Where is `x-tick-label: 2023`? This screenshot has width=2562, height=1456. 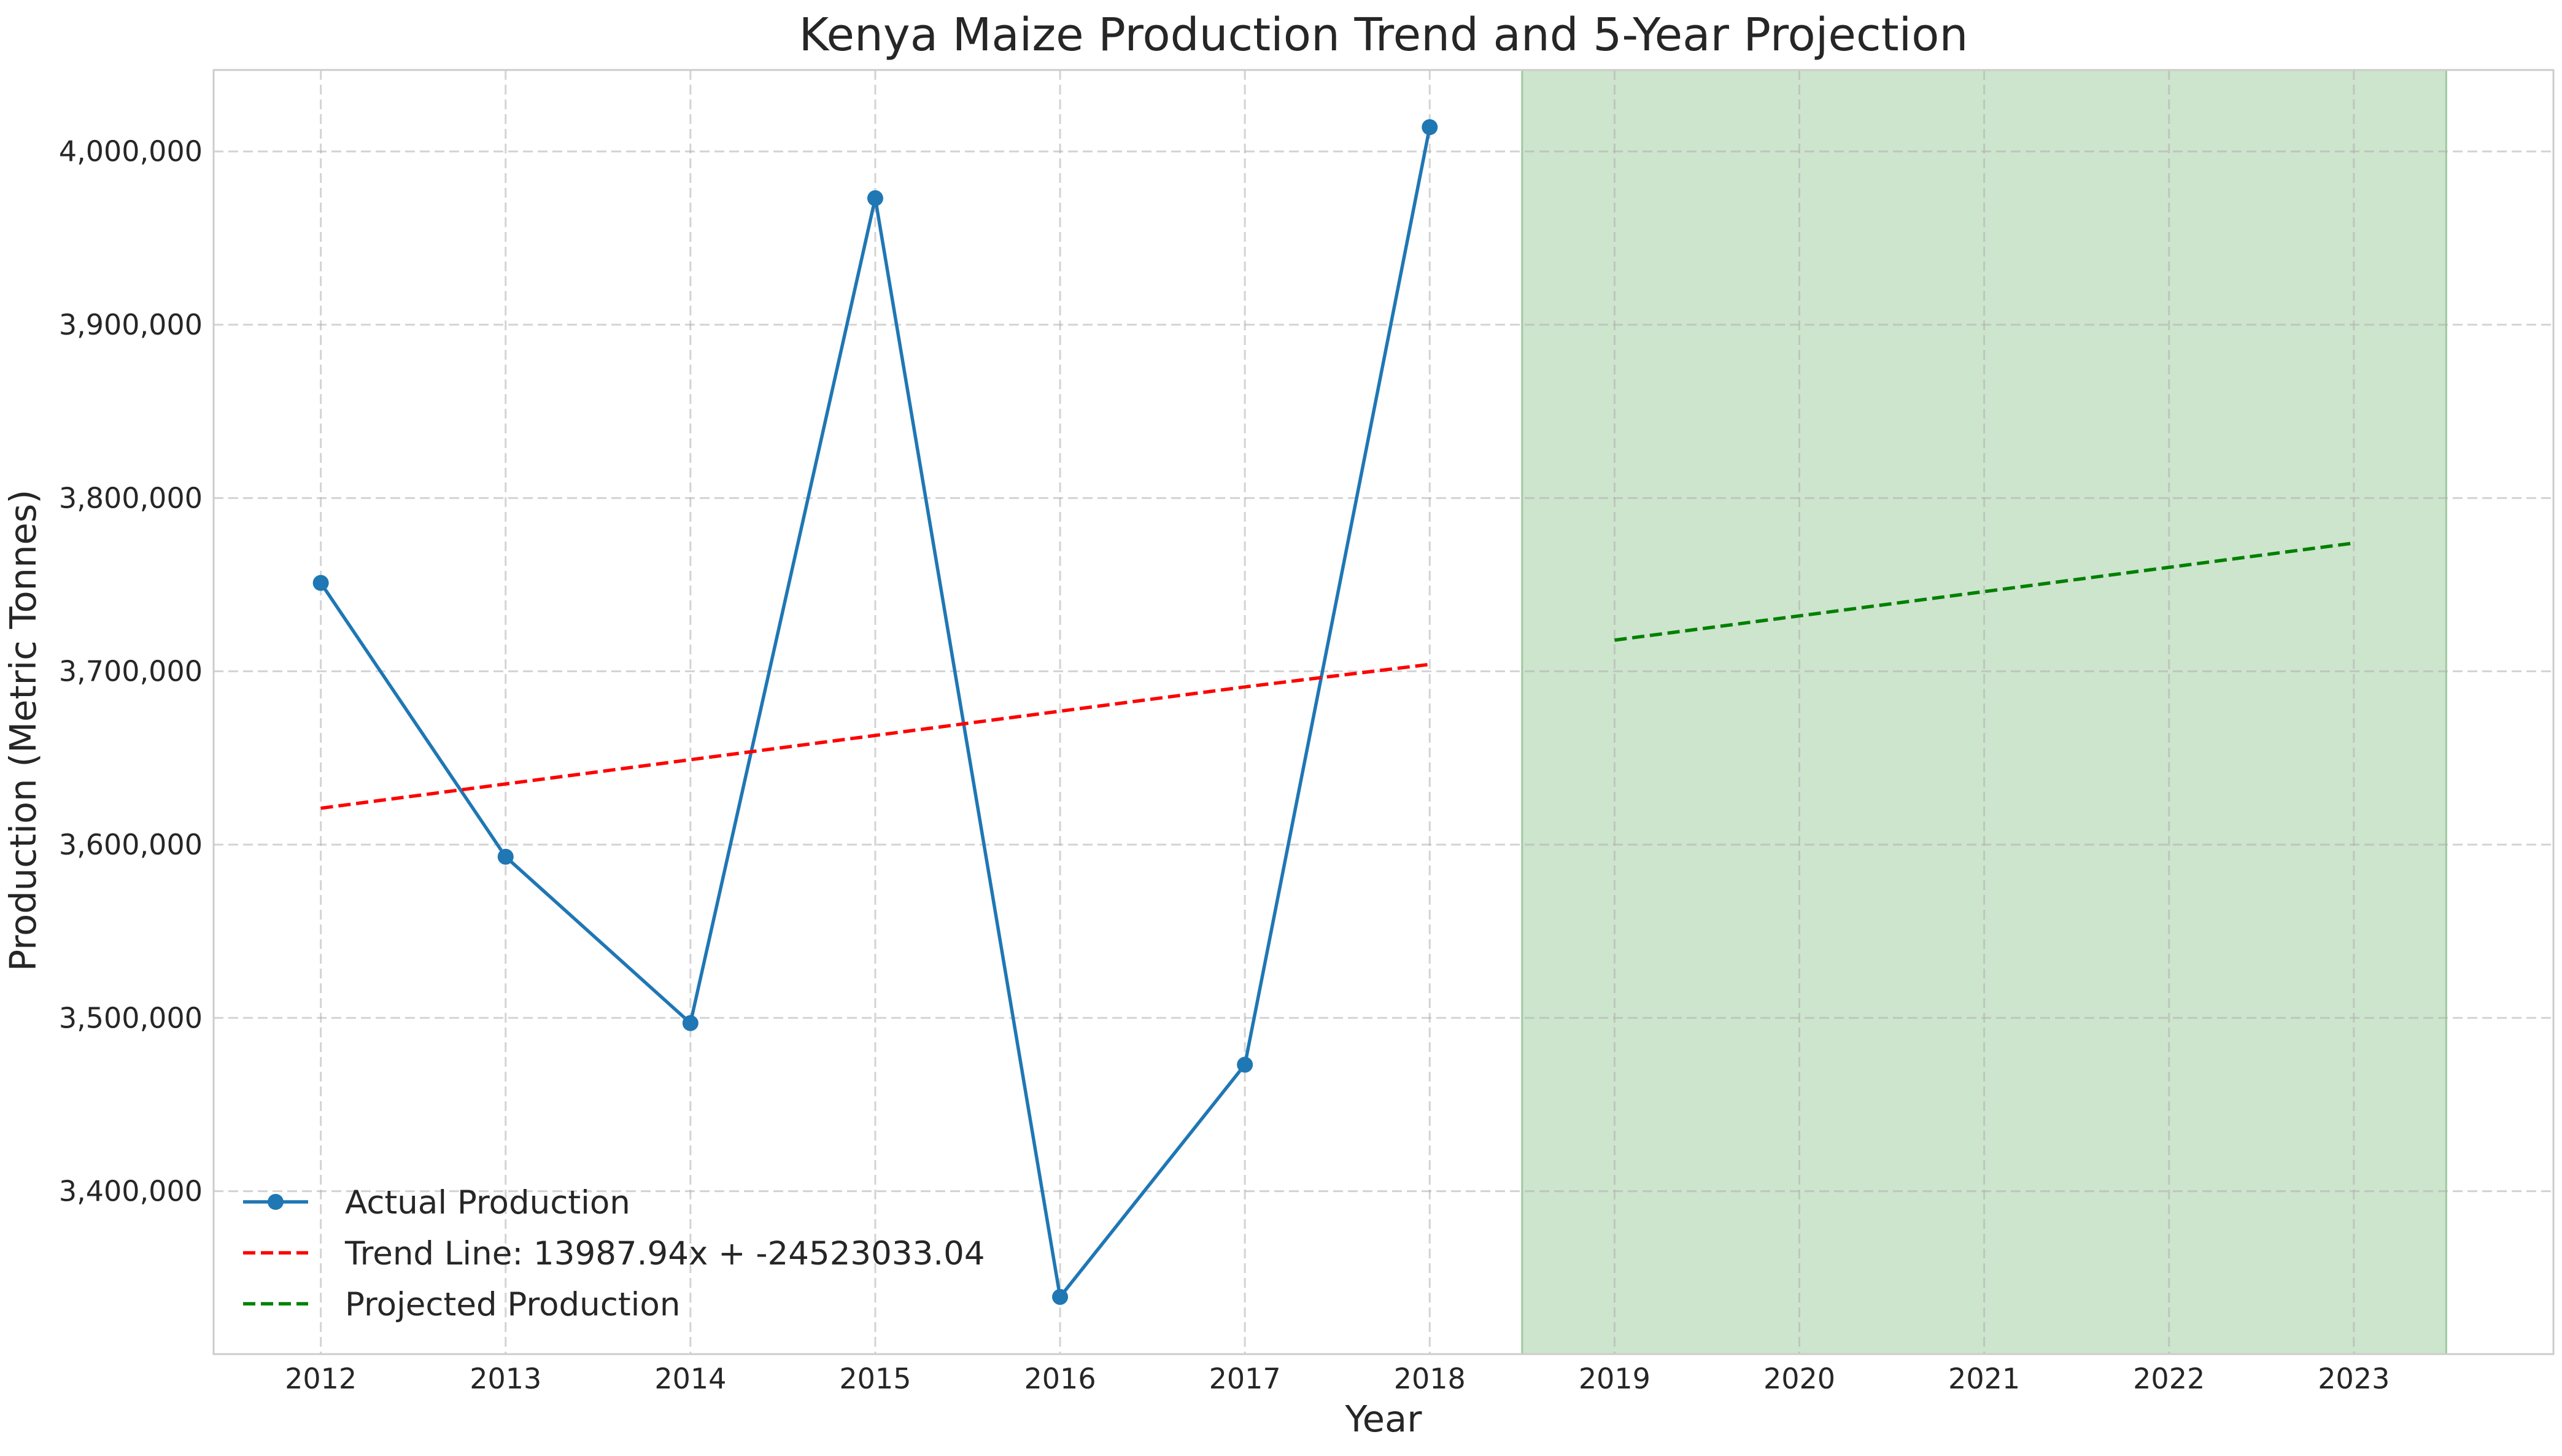
x-tick-label: 2023 is located at coordinates (2354, 1378).